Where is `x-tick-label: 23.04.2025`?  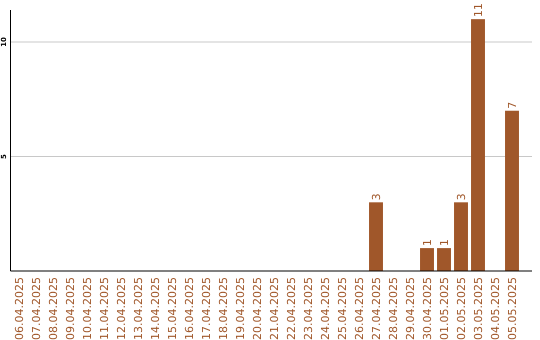 x-tick-label: 23.04.2025 is located at coordinates (308, 308).